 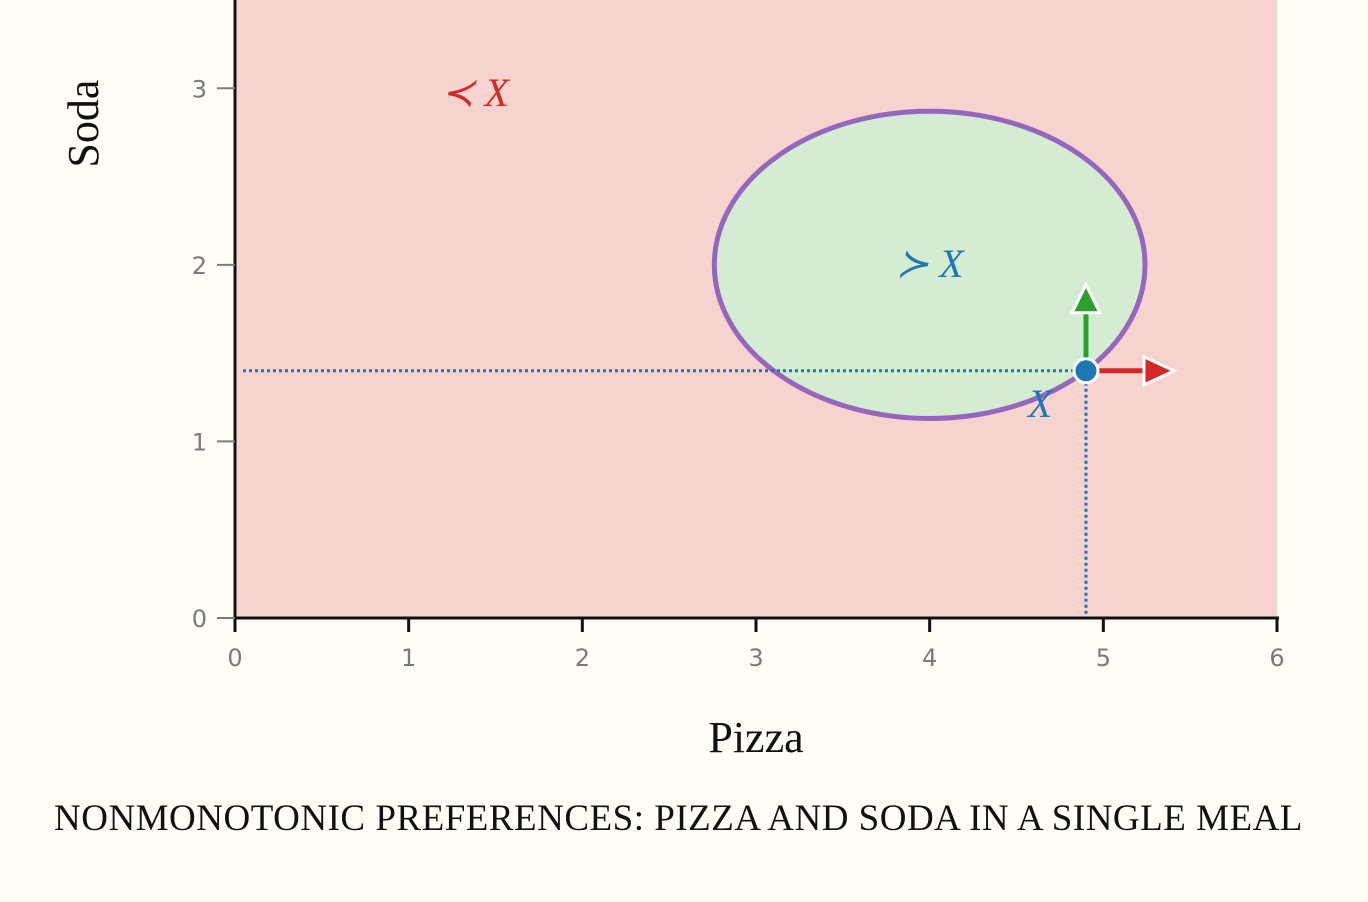 What do you see at coordinates (1123, 334) in the screenshot?
I see `arrows-group` at bounding box center [1123, 334].